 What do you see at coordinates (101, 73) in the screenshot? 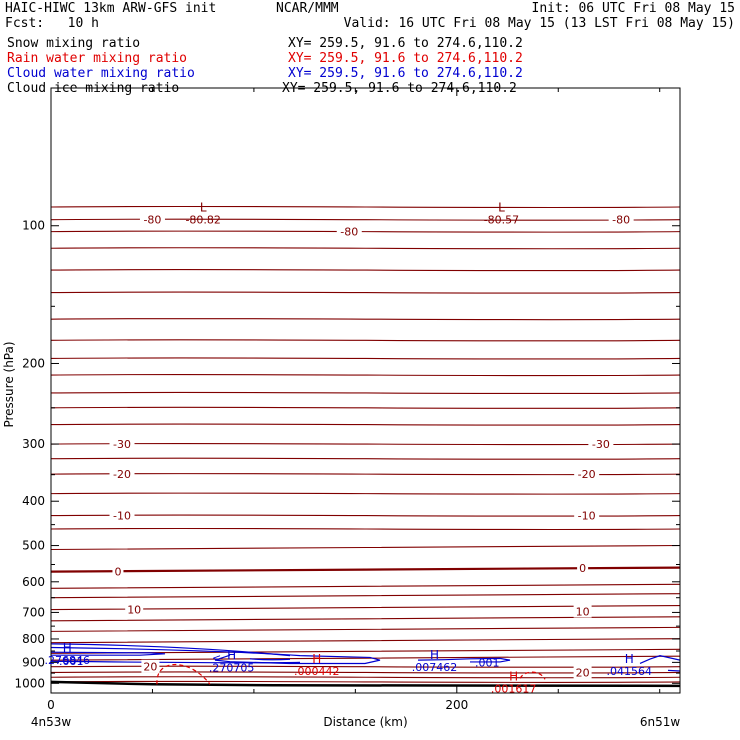
I see `field-cloudwater-name: Cloud water mixing ratio` at bounding box center [101, 73].